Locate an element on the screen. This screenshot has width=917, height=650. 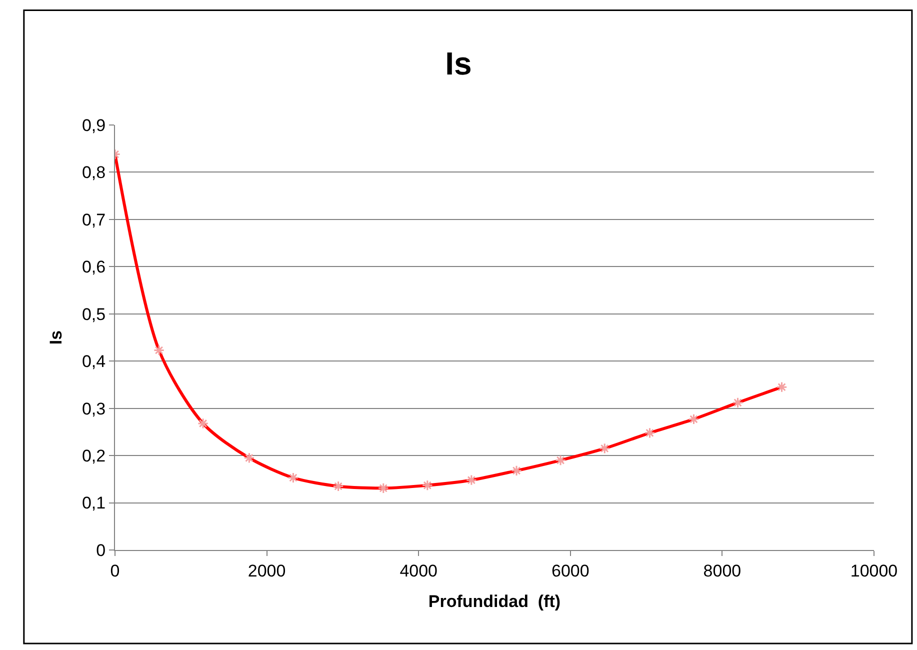
x-tick-label: 0 is located at coordinates (115, 570).